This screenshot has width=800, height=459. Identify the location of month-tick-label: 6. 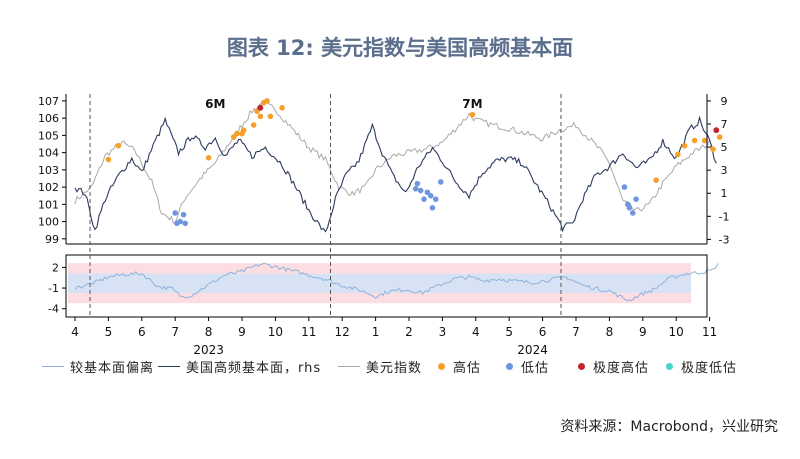
(543, 332).